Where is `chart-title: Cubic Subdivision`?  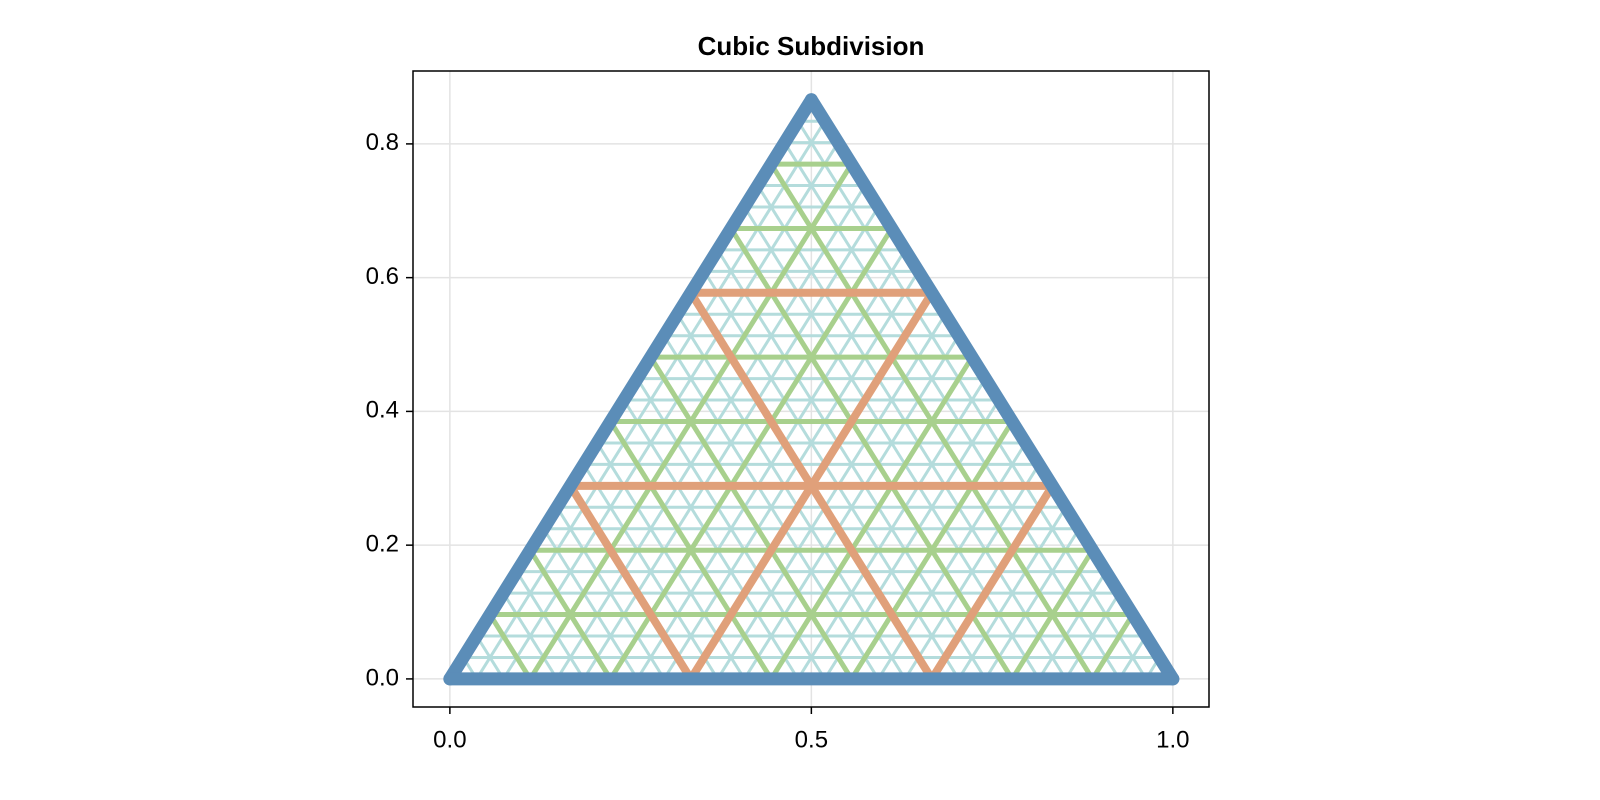 chart-title: Cubic Subdivision is located at coordinates (811, 46).